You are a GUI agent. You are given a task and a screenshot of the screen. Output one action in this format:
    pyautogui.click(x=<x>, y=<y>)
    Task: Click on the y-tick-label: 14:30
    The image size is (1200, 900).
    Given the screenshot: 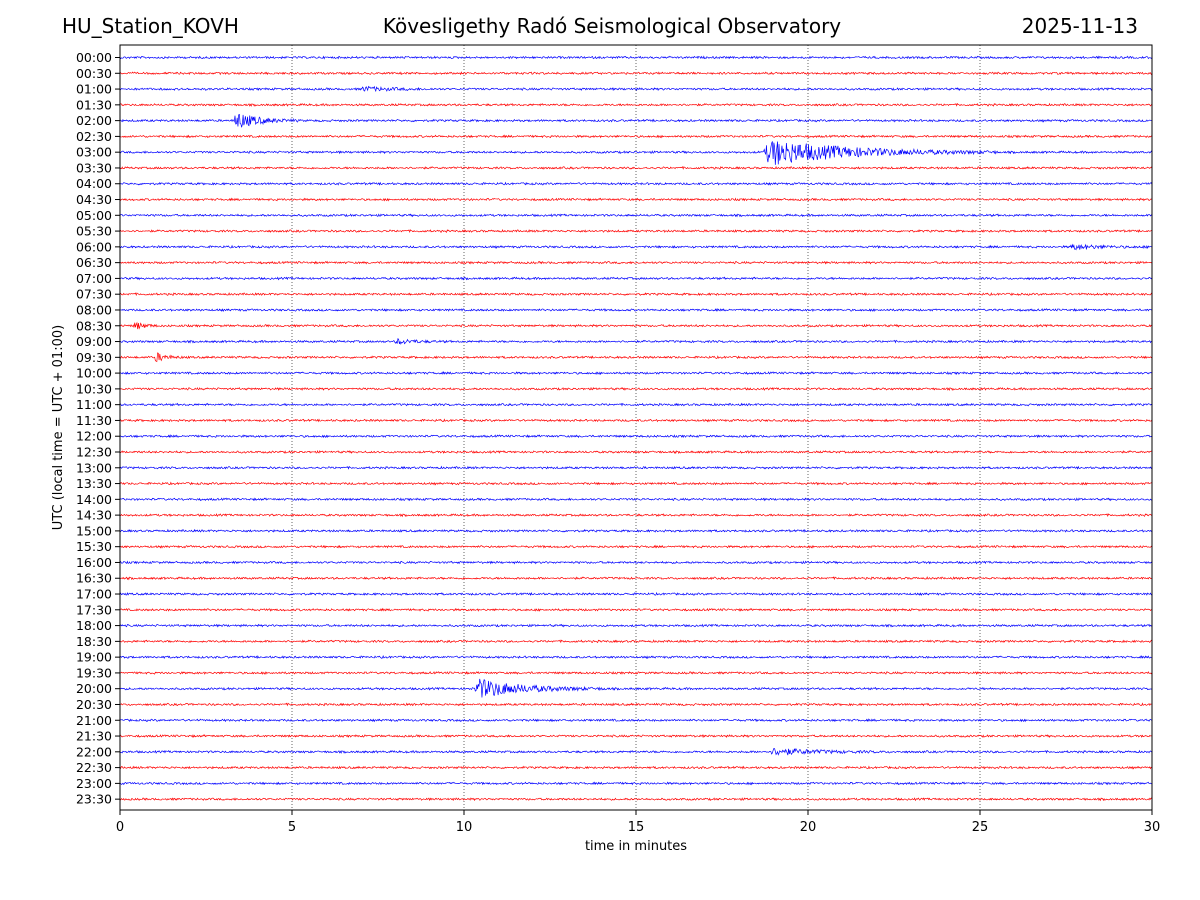 What is the action you would take?
    pyautogui.click(x=94, y=515)
    